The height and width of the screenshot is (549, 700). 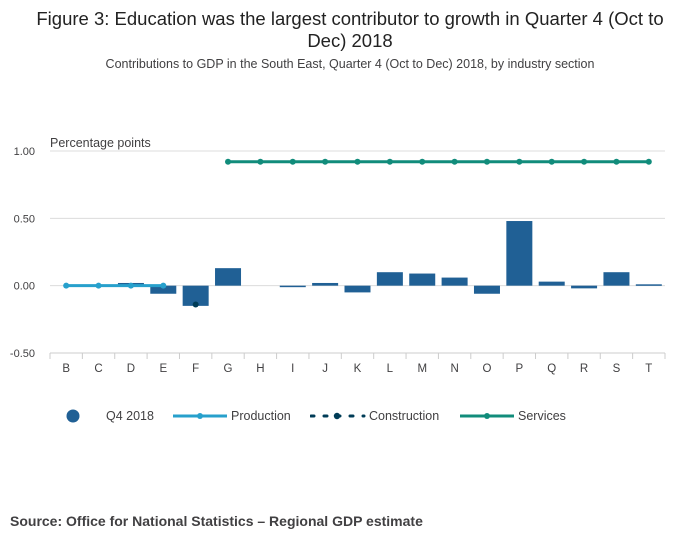 I want to click on x-tick-label: B, so click(x=66, y=369).